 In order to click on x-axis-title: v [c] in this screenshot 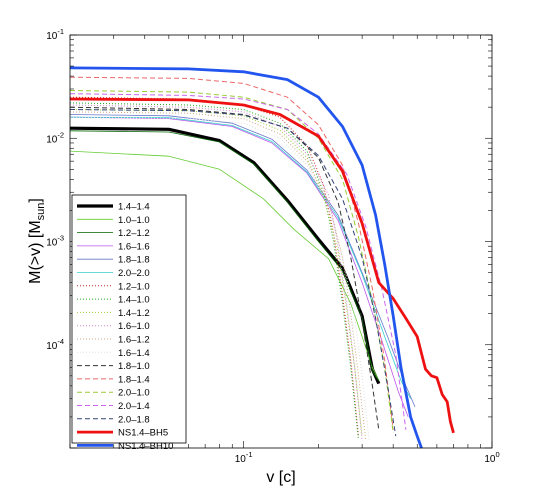, I will do `click(280, 477)`.